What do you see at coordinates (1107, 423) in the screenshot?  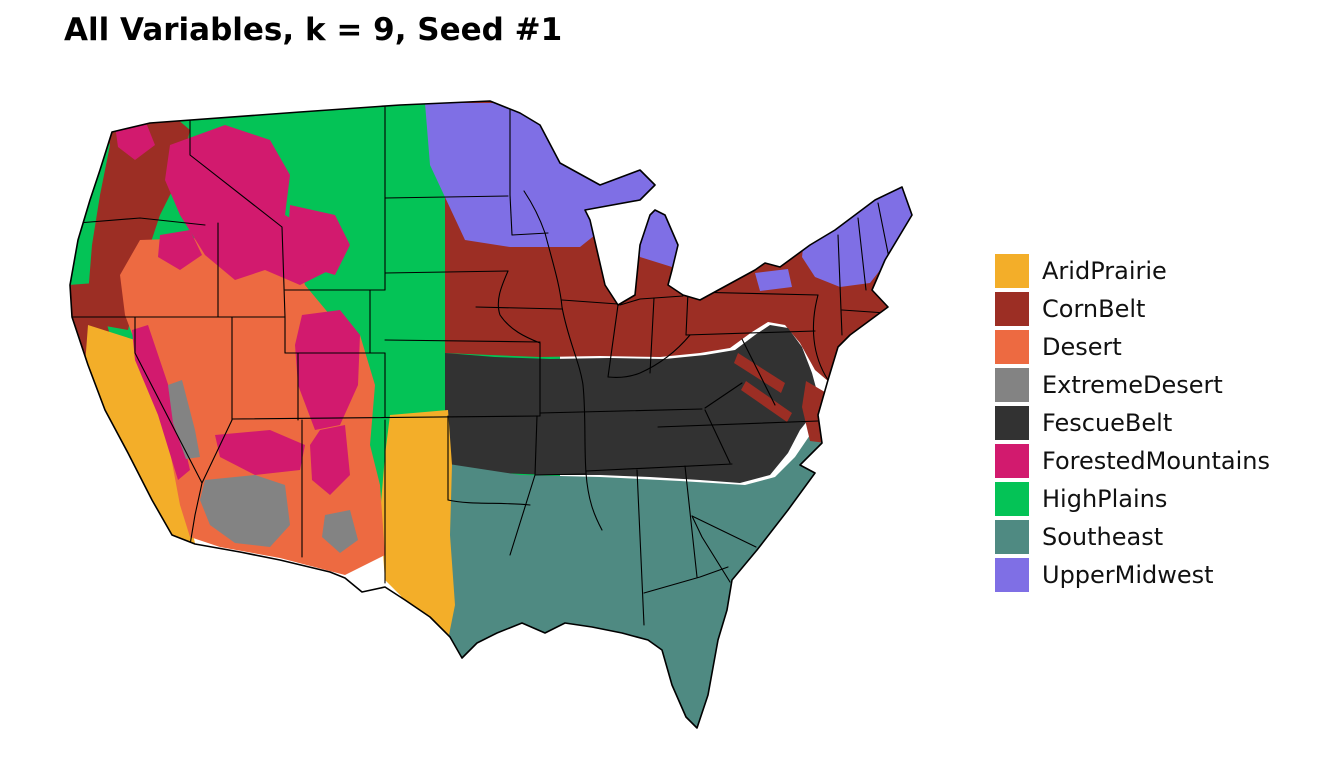 I see `legend-label: FescueBelt` at bounding box center [1107, 423].